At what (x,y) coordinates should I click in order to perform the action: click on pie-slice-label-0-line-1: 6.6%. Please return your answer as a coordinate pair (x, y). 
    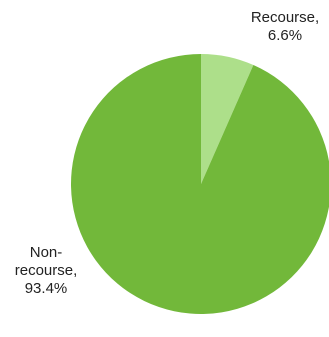
    Looking at the image, I should click on (285, 35).